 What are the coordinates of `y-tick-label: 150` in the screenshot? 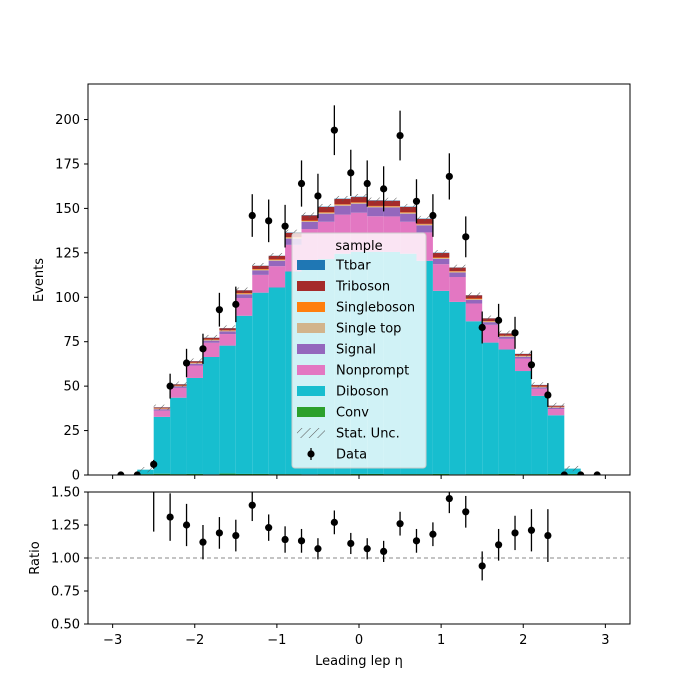 It's located at (67, 209).